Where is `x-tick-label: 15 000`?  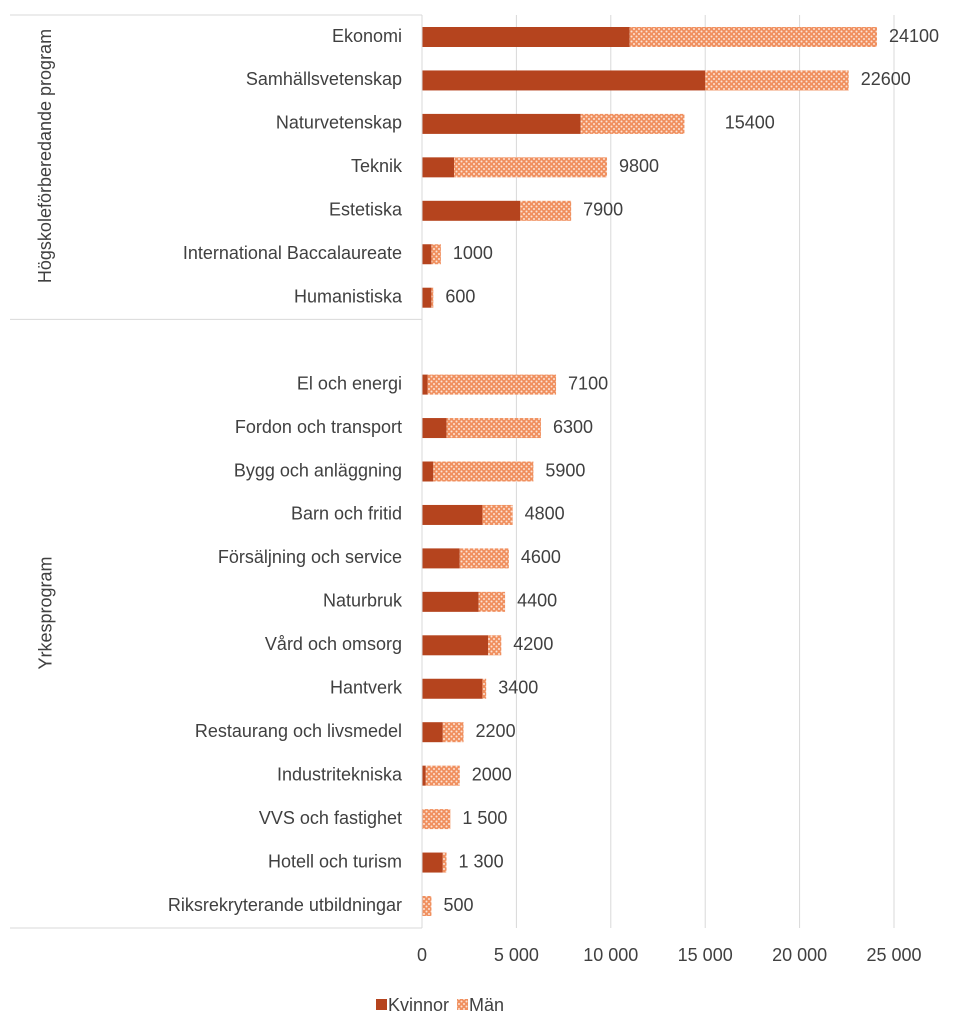
x-tick-label: 15 000 is located at coordinates (705, 955).